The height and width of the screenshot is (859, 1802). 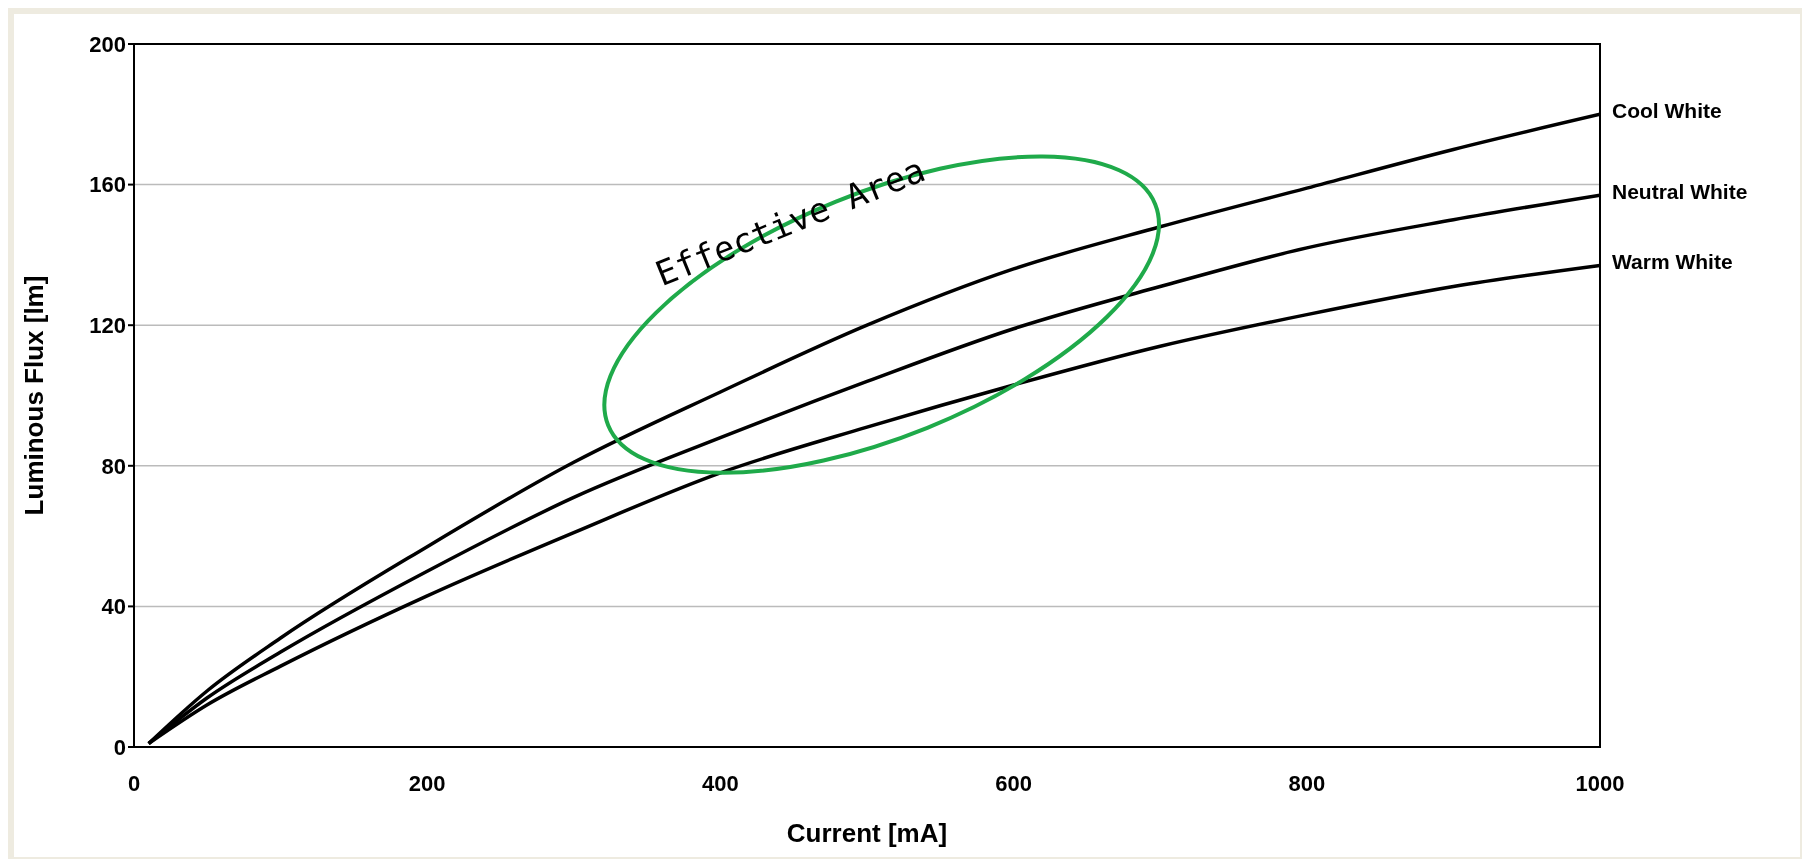 What do you see at coordinates (119, 747) in the screenshot?
I see `y-tick-label: 0` at bounding box center [119, 747].